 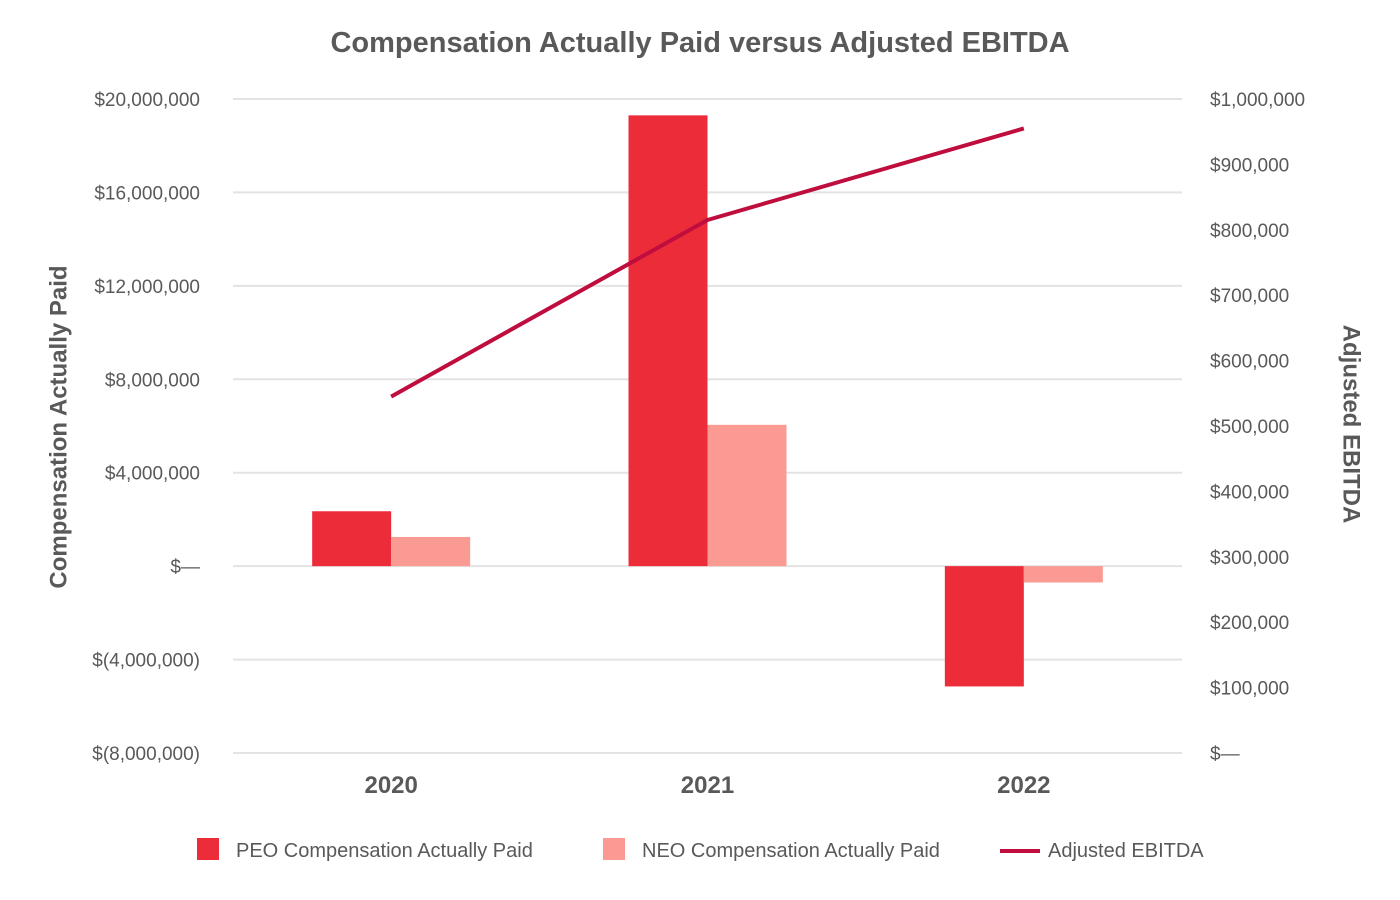 I want to click on legend-swatch-peo, so click(x=208, y=849).